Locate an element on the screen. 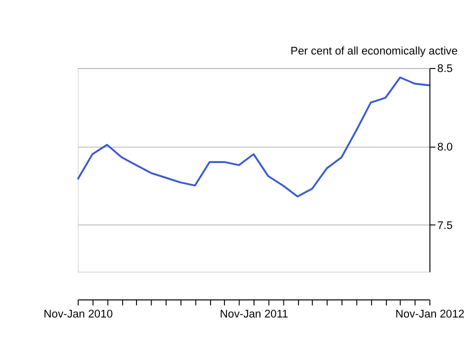  y-tick-label: 8.0 is located at coordinates (445, 148).